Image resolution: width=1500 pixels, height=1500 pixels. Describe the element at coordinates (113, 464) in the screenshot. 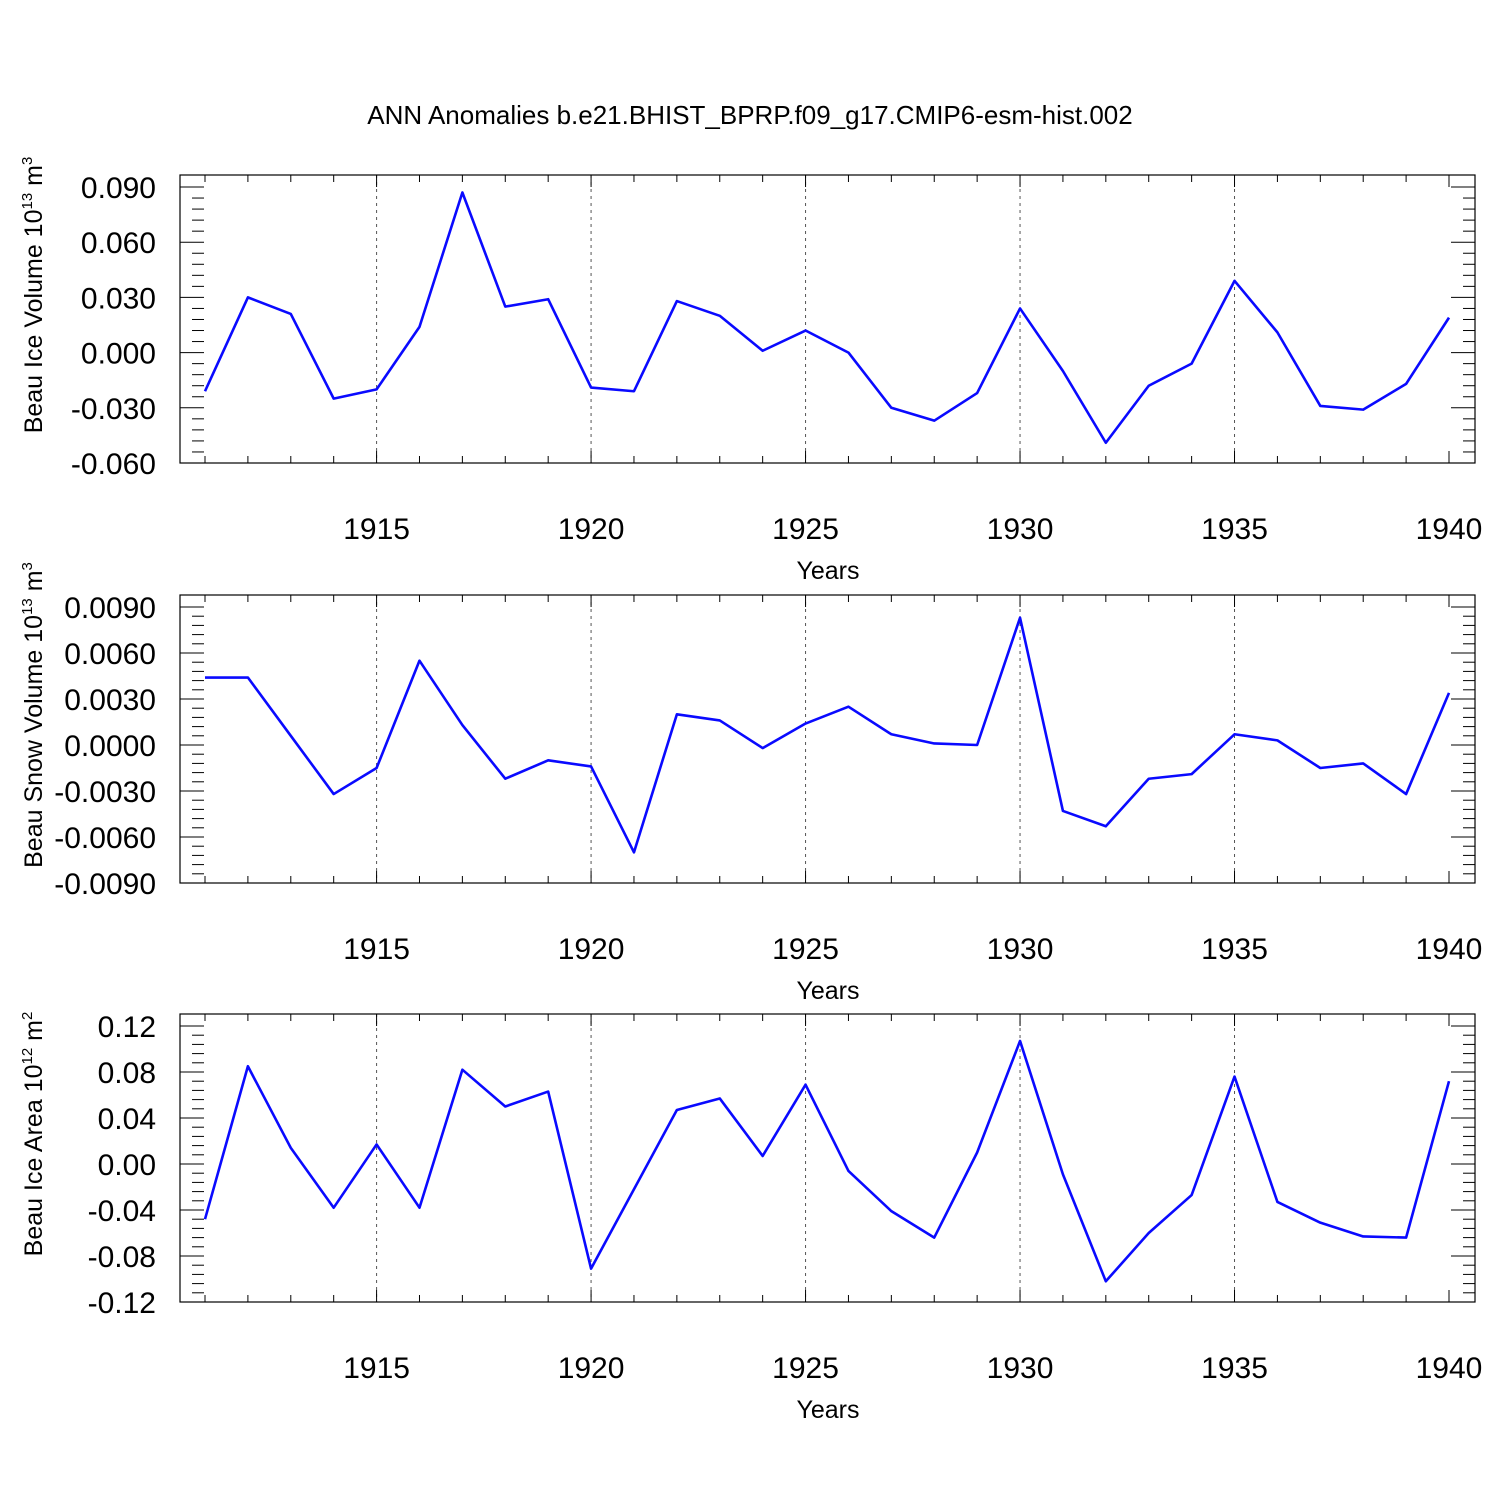

I see `y-tick-label: -0.060` at that location.